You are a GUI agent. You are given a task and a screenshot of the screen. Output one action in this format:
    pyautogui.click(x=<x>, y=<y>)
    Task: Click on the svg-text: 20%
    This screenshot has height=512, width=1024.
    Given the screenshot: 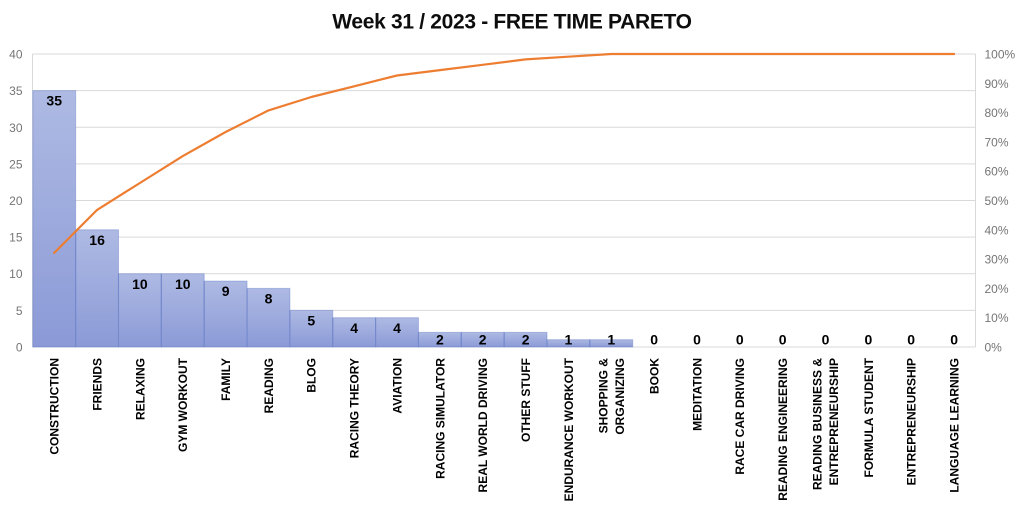 What is the action you would take?
    pyautogui.click(x=997, y=289)
    